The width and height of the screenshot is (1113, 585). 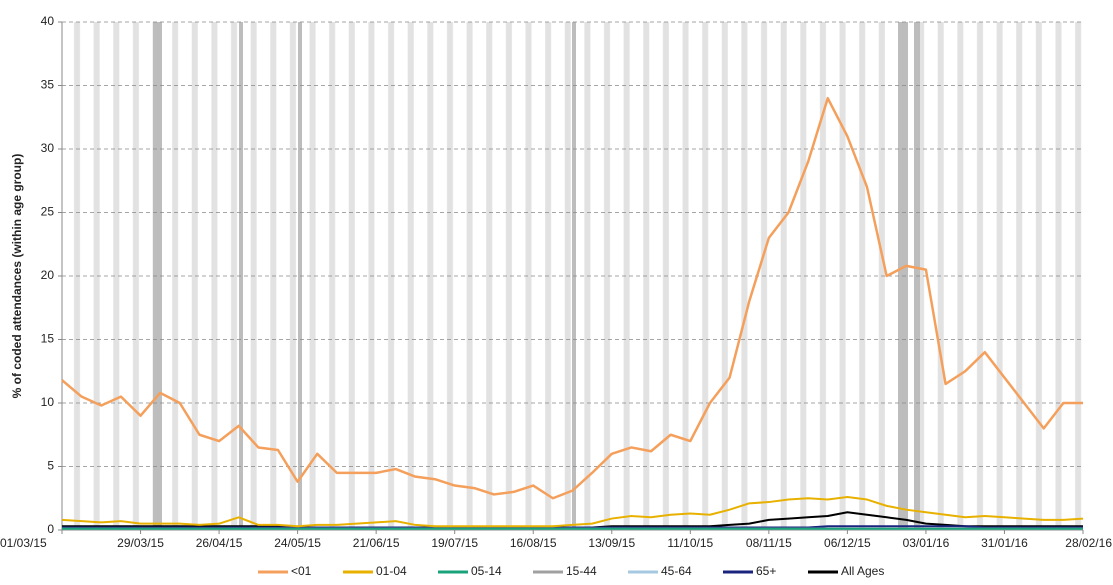 I want to click on x-tick-label: 19/07/15, so click(x=454, y=543).